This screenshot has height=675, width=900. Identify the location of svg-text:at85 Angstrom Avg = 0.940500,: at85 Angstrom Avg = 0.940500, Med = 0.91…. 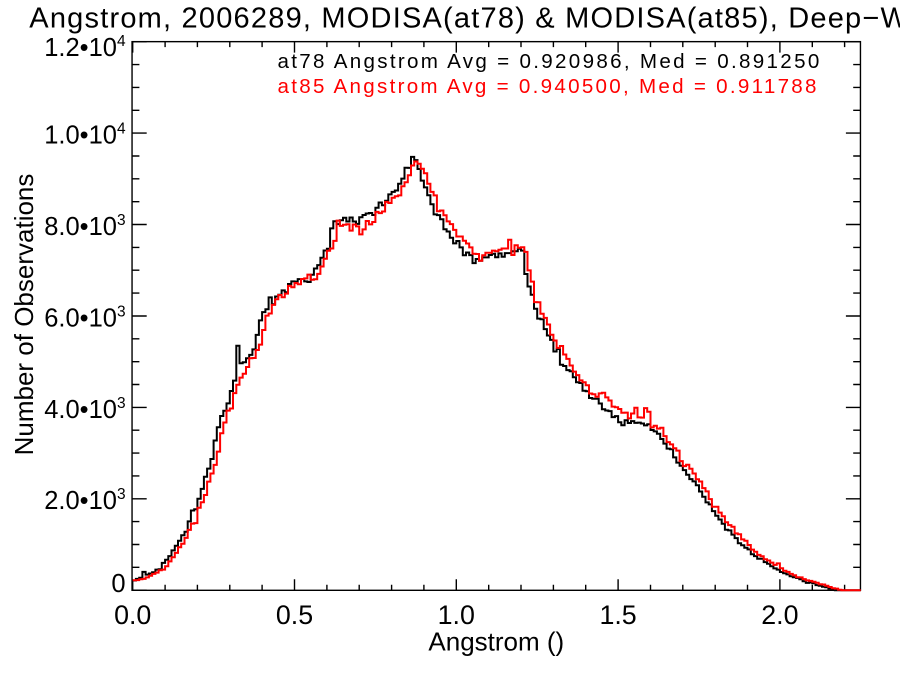
(547, 86).